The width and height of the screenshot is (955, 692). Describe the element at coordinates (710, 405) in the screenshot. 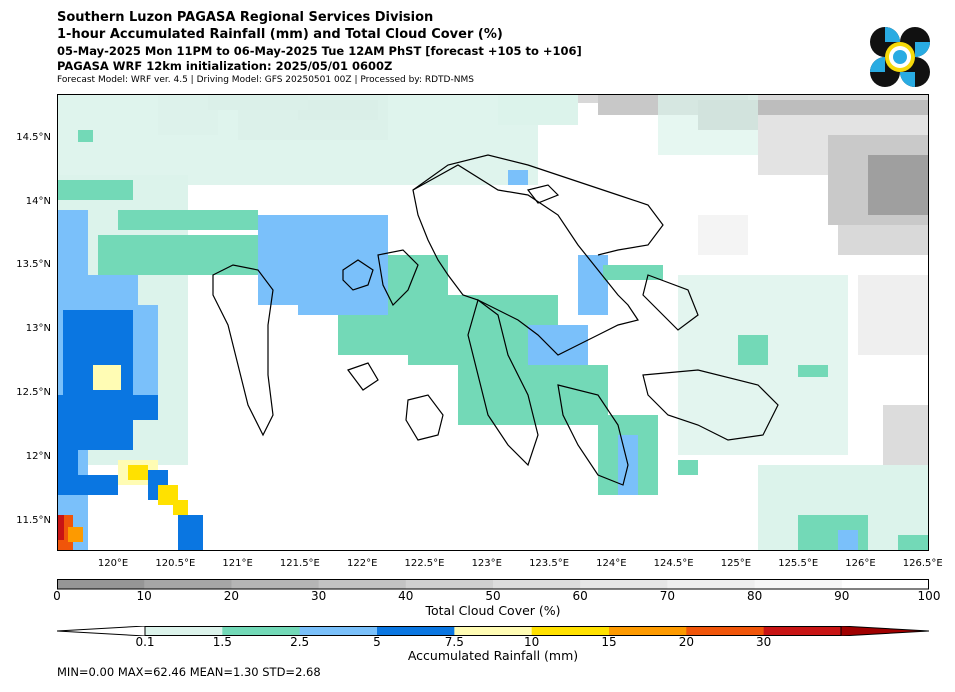

I see `coast-samar` at that location.